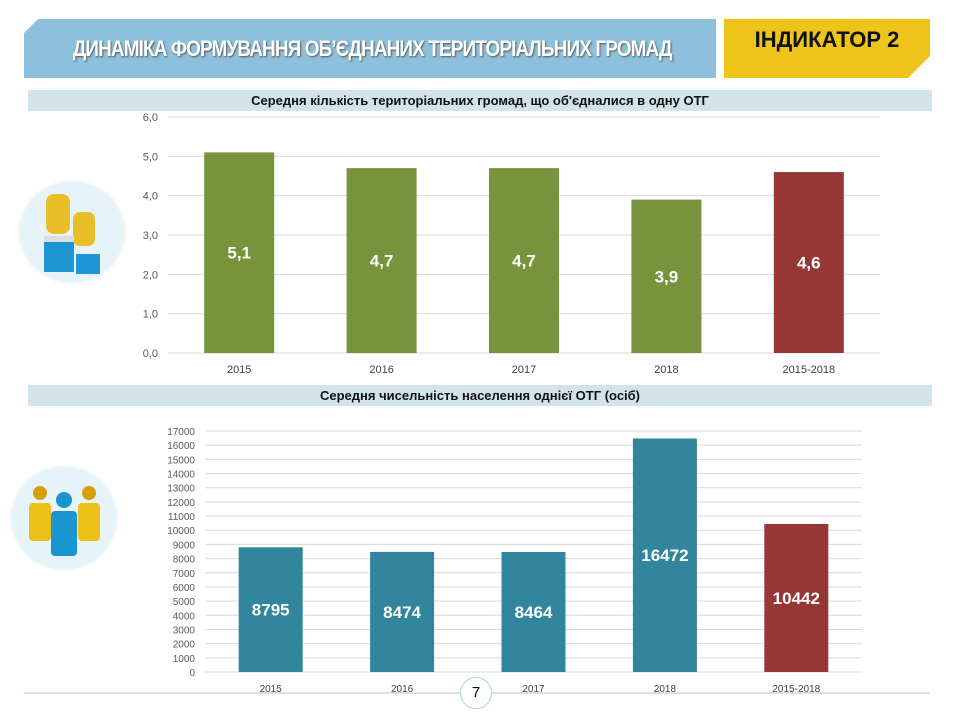 The width and height of the screenshot is (960, 720). Describe the element at coordinates (150, 157) in the screenshot. I see `y-tick-label: 5,0` at that location.